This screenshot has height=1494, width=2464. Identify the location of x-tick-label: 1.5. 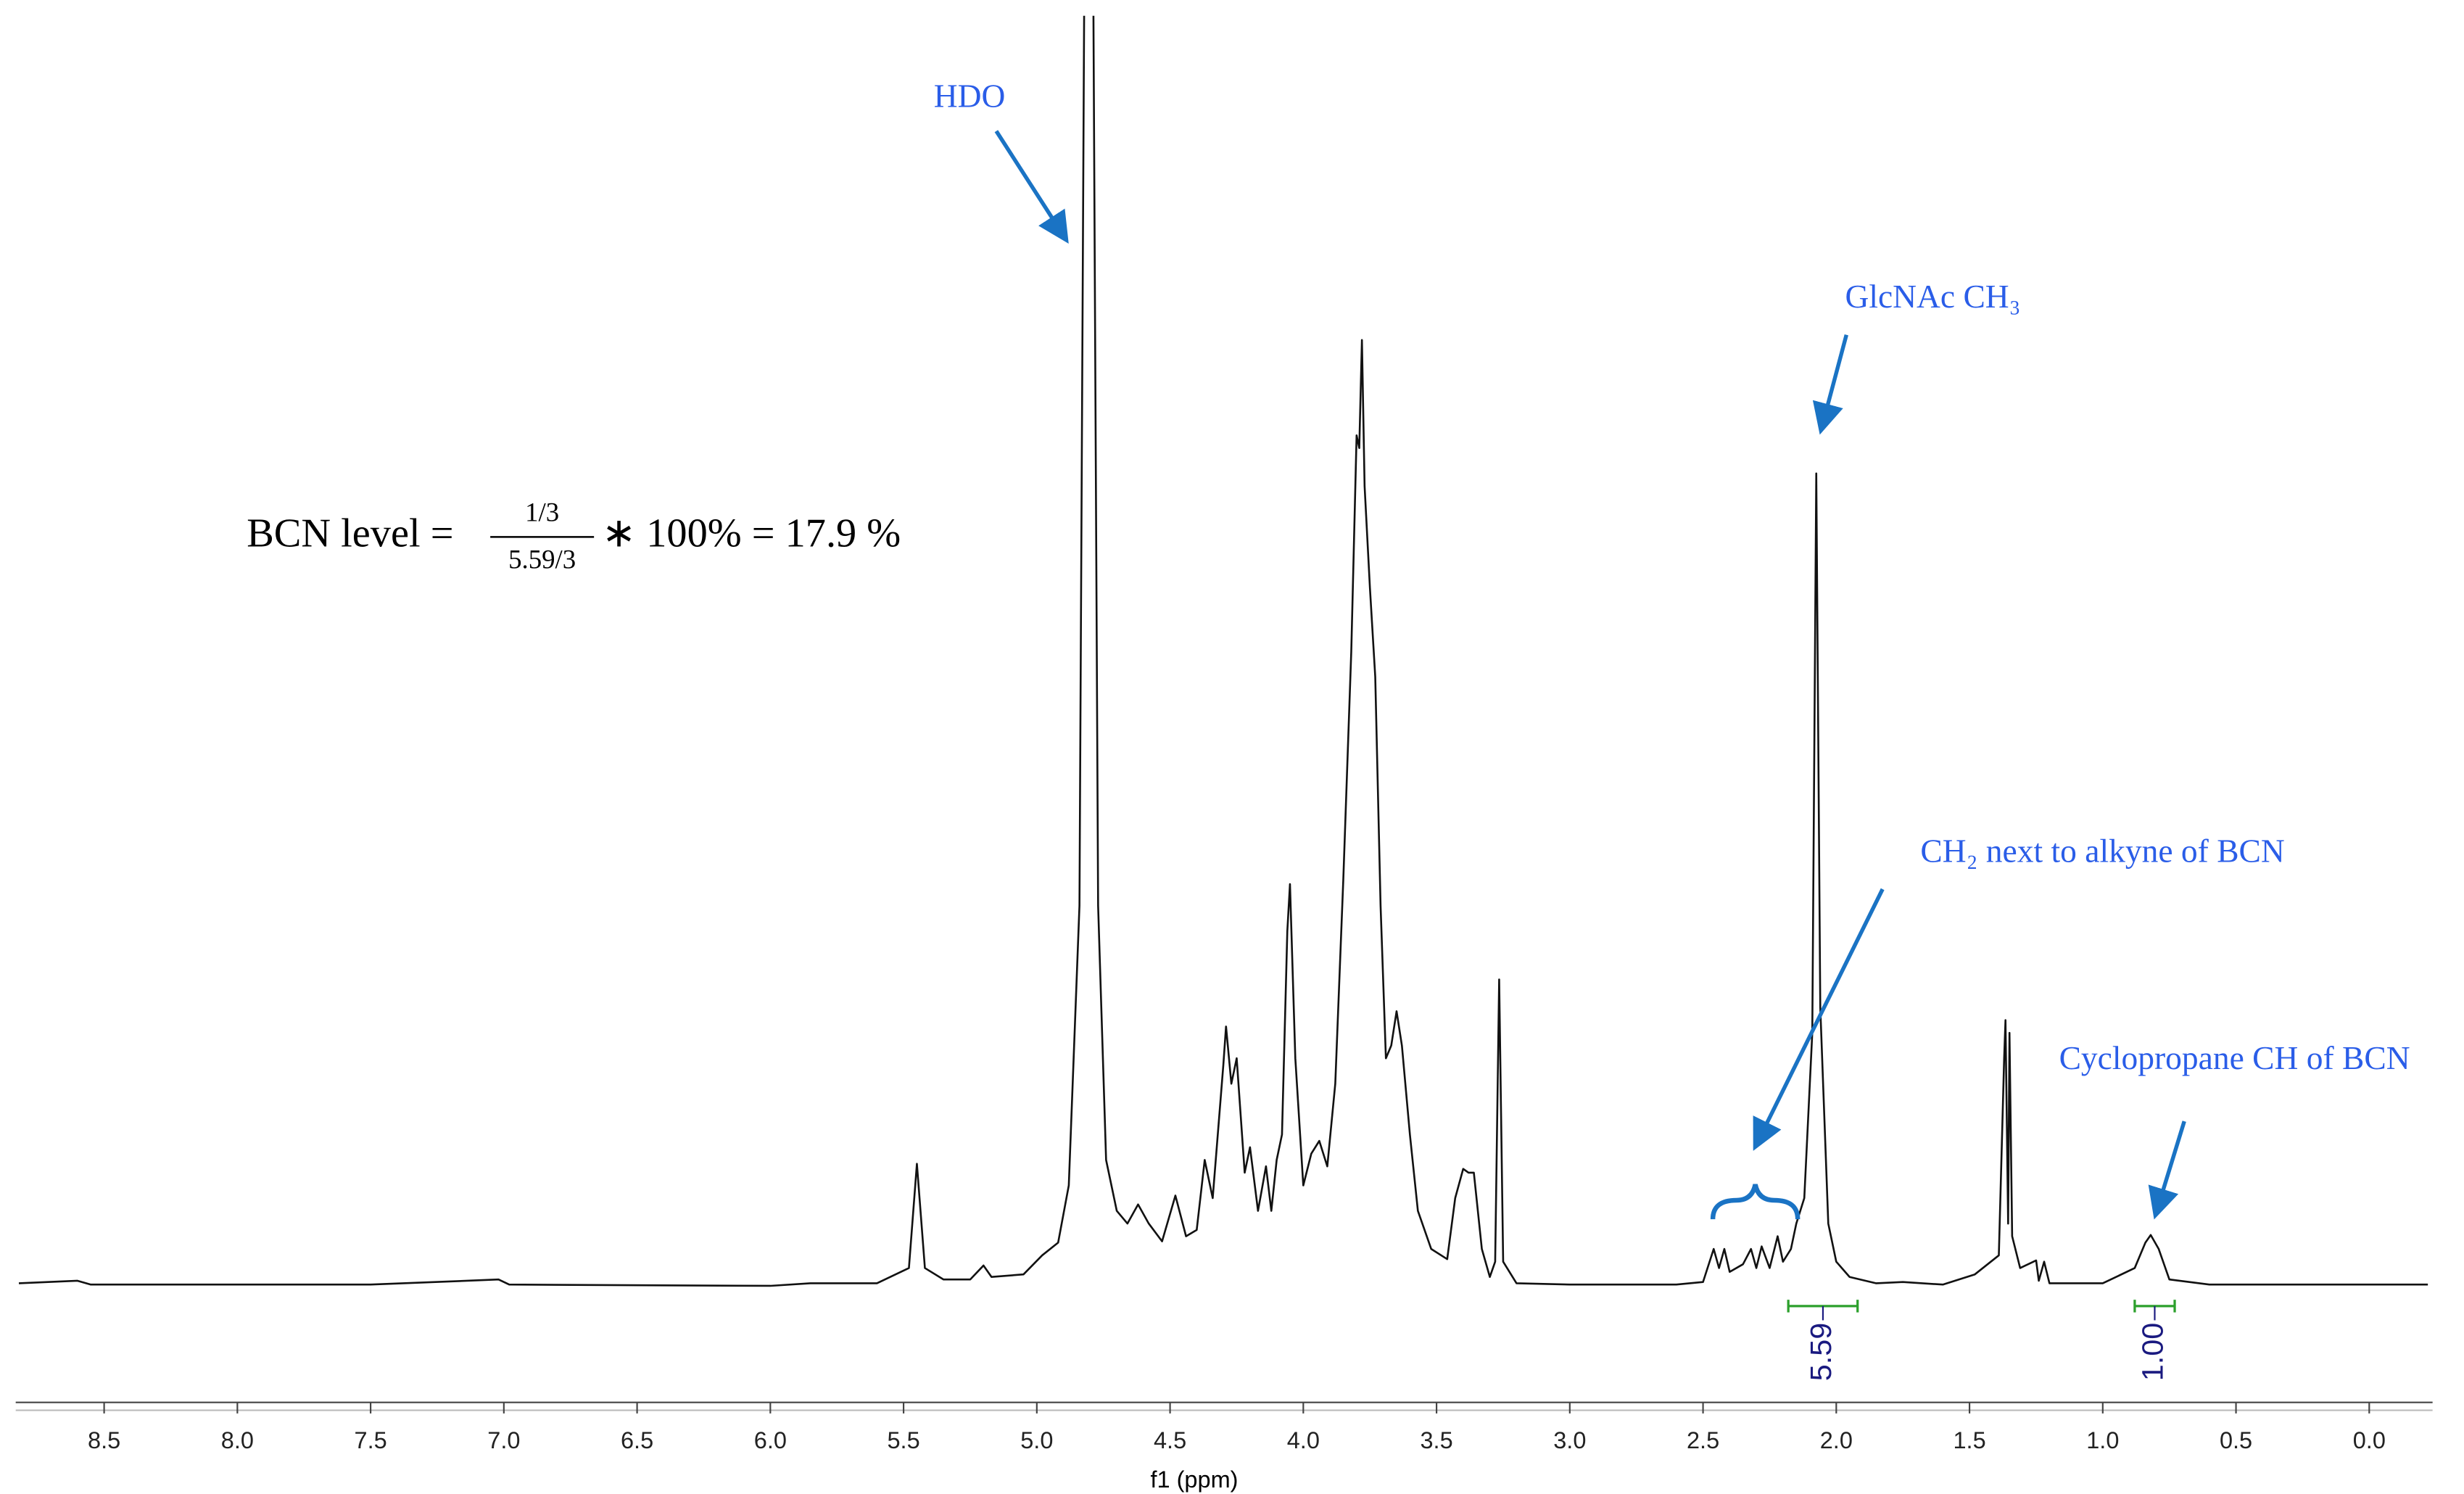
(1969, 1440).